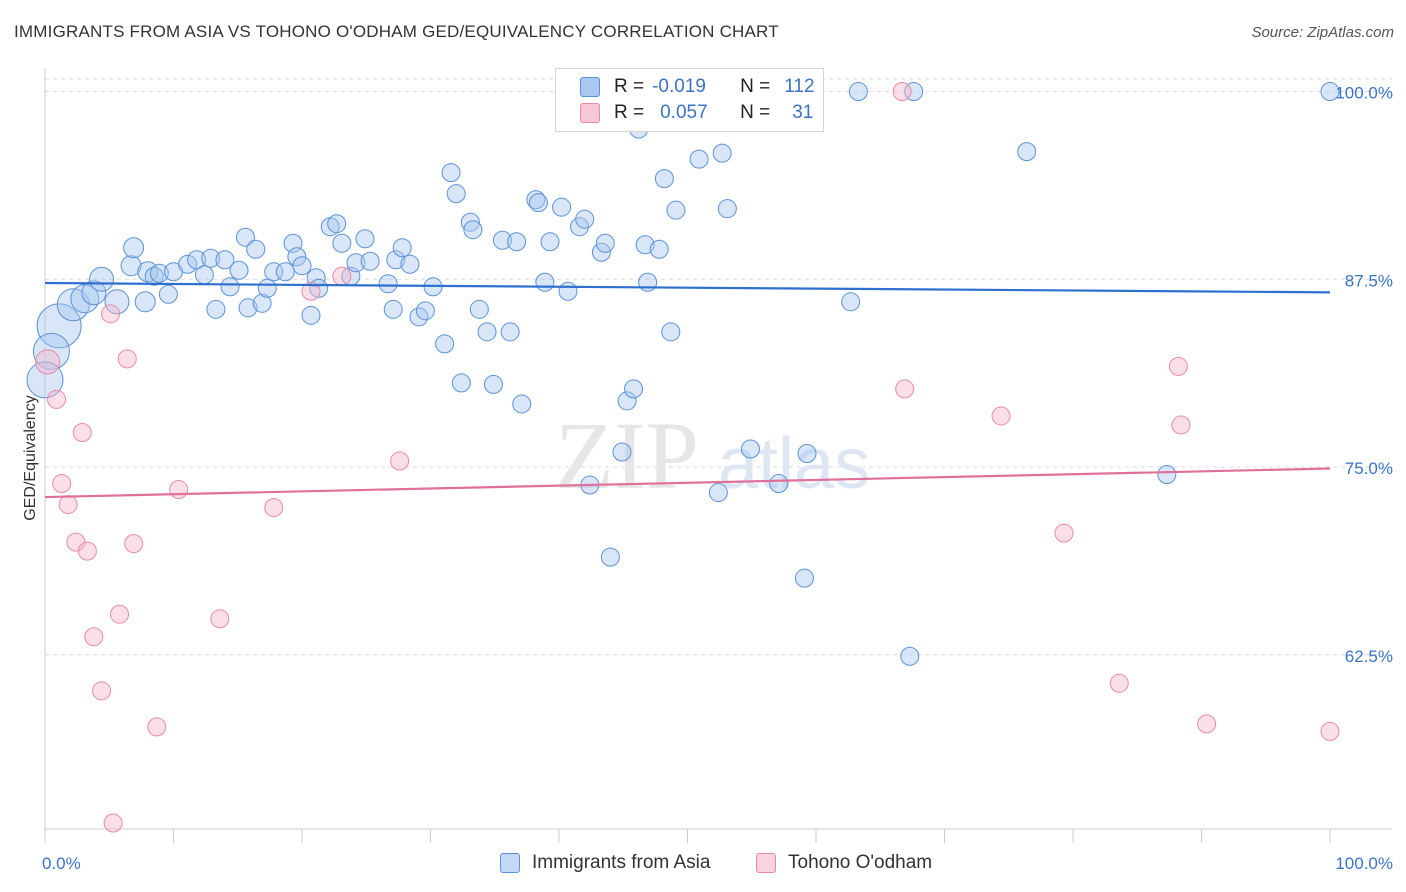 The image size is (1406, 892). Describe the element at coordinates (679, 86) in the screenshot. I see `legend-r-value: -0.019` at that location.